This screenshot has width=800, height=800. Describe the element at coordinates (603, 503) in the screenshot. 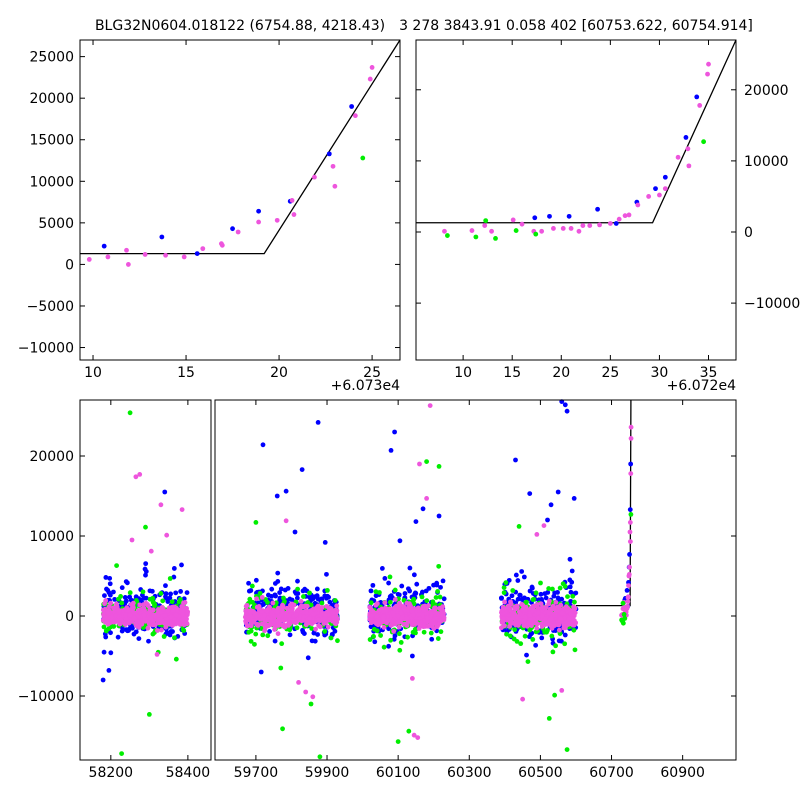

I see `model-line` at that location.